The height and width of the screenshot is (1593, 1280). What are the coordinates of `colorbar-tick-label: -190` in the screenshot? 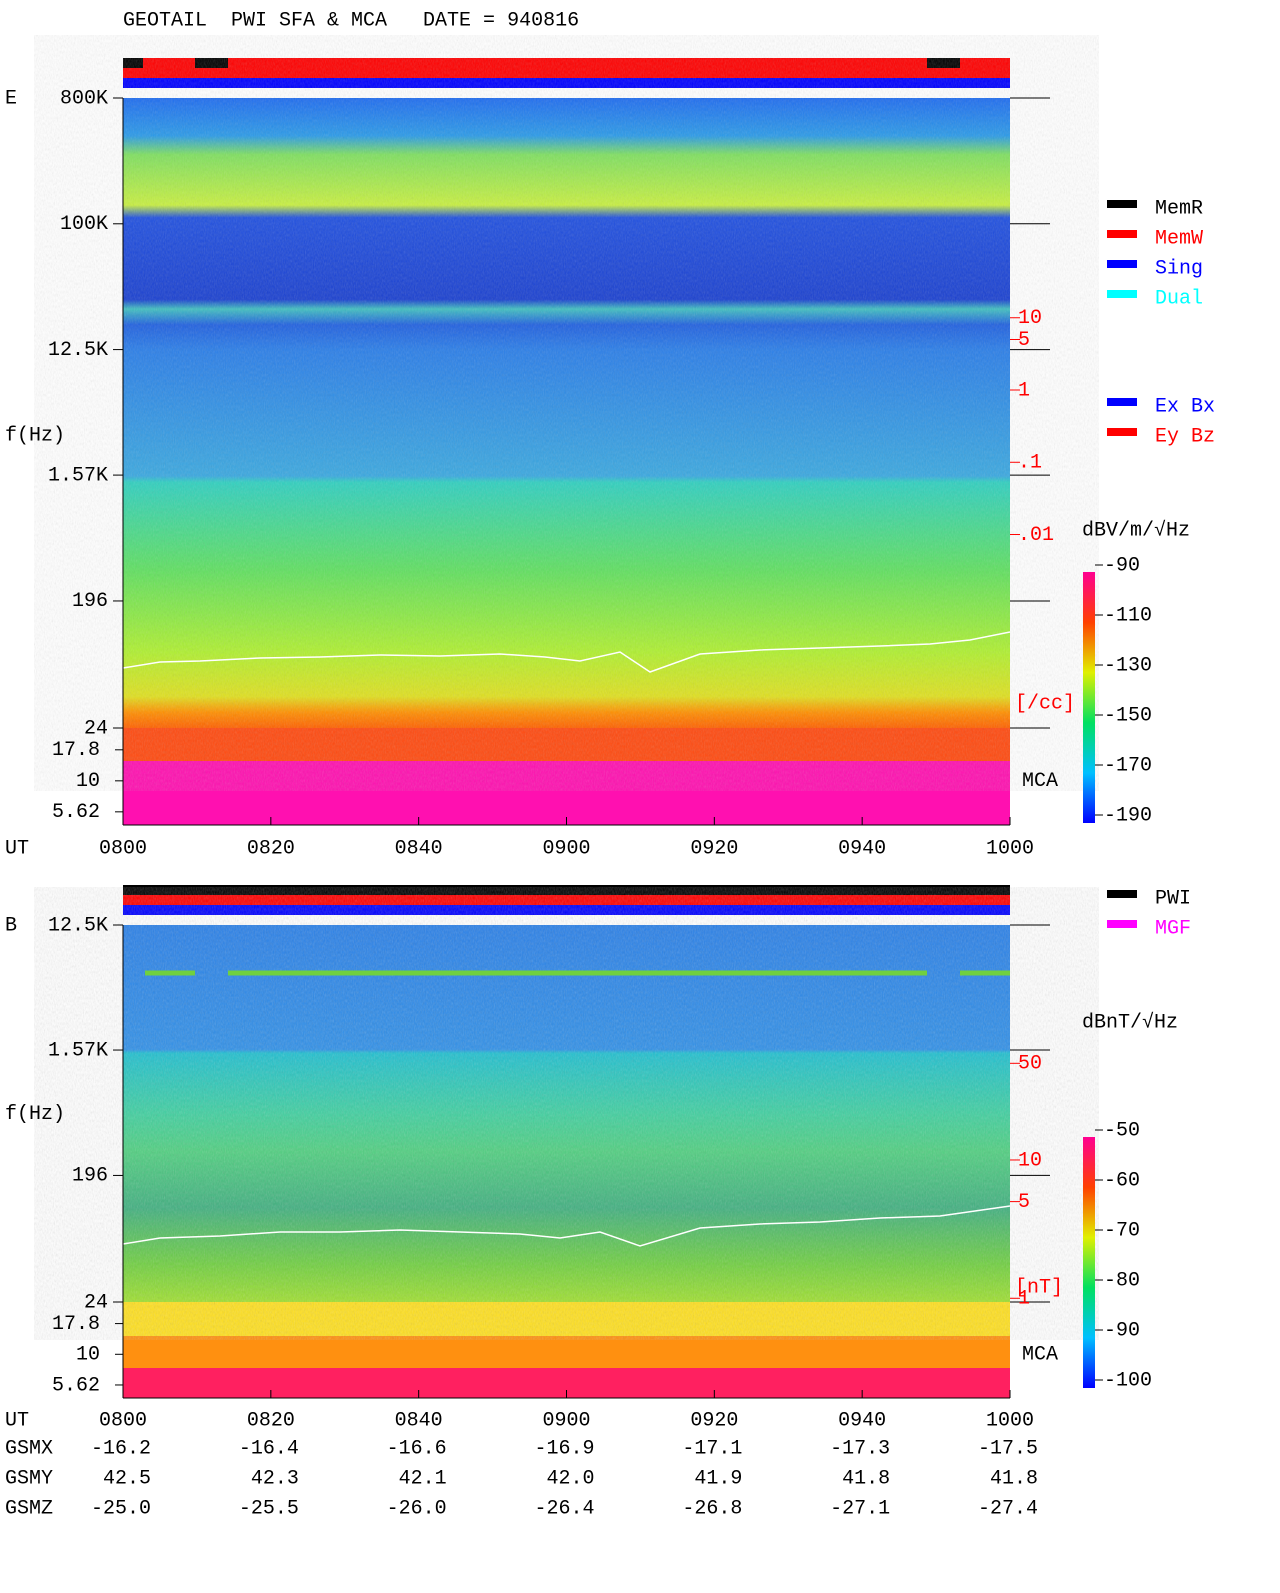 It's located at (1128, 815).